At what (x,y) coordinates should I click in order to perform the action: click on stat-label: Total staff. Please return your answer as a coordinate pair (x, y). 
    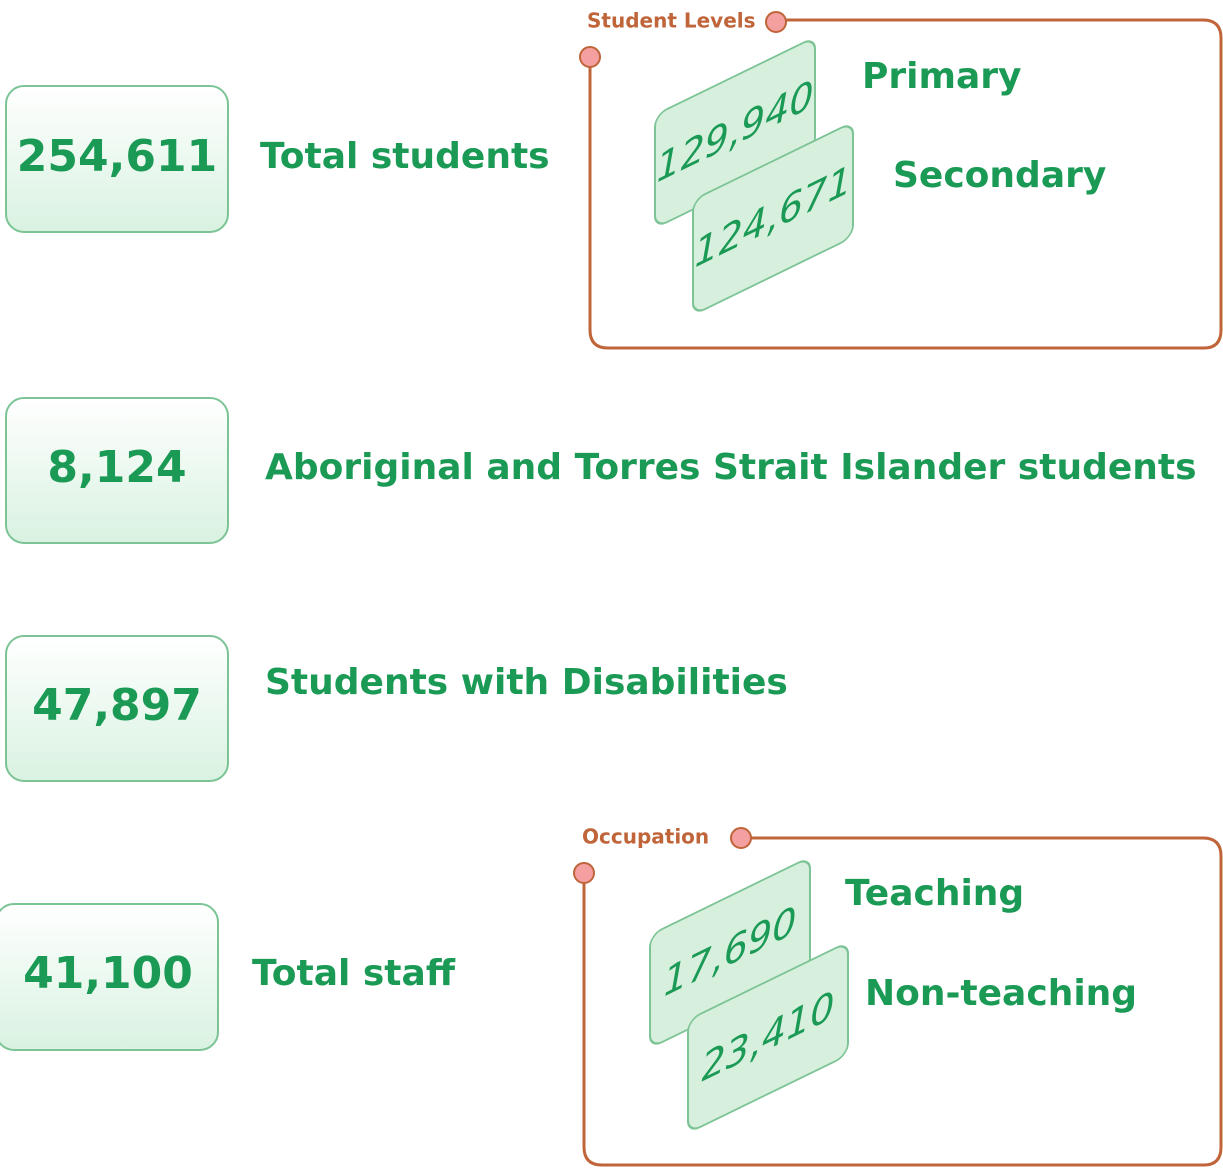
    Looking at the image, I should click on (354, 973).